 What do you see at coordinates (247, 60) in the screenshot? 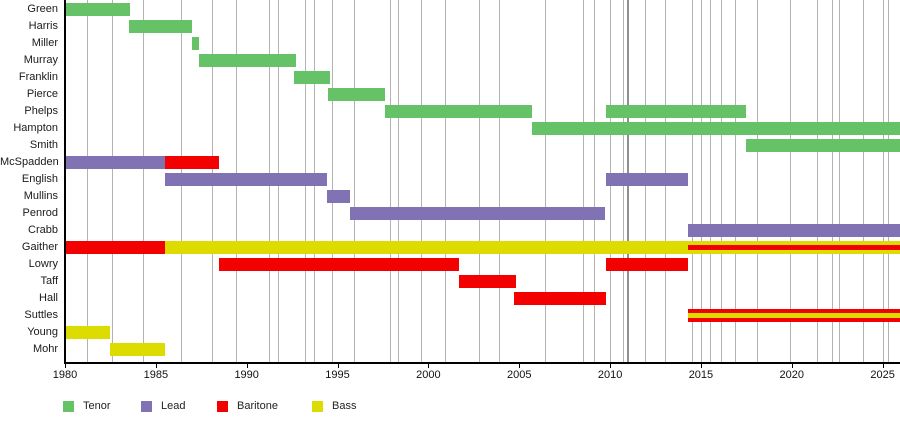
I see `timeline-bar-murray-tenor` at bounding box center [247, 60].